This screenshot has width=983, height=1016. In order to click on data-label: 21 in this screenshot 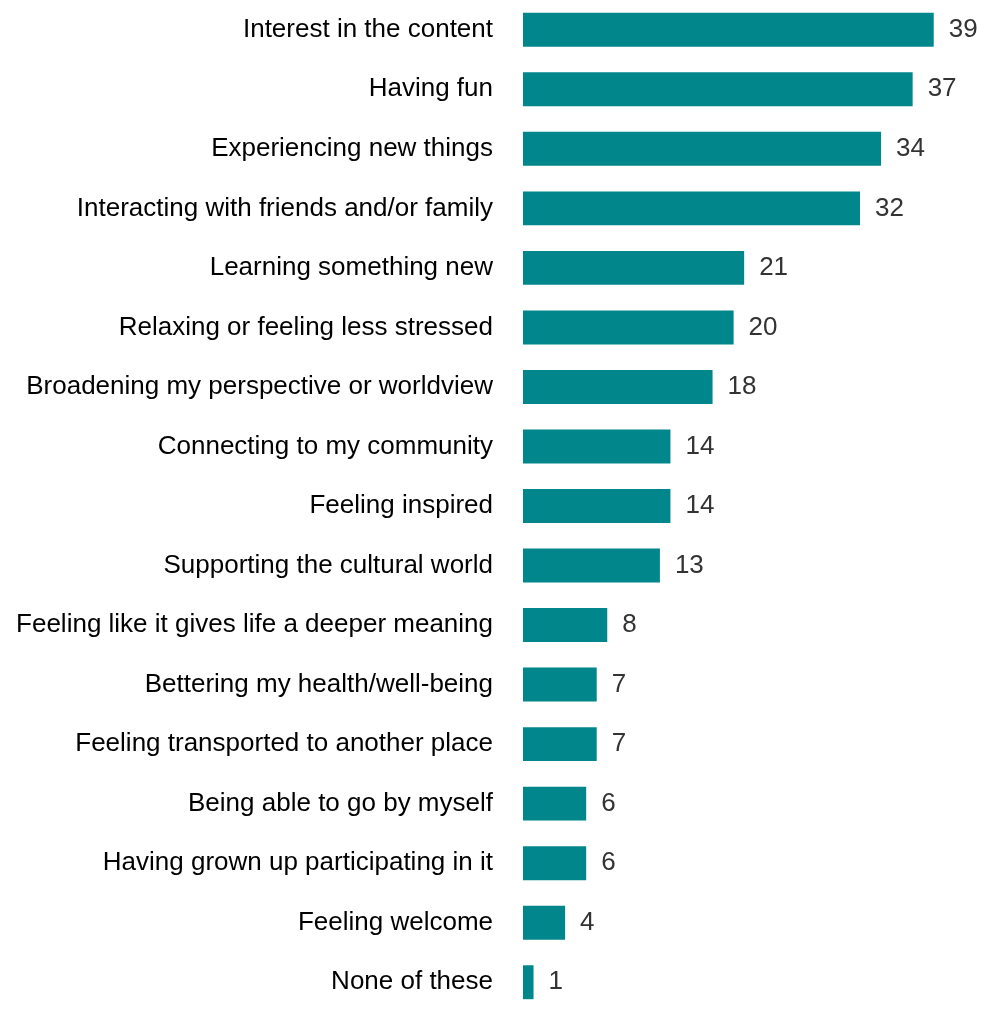, I will do `click(774, 266)`.